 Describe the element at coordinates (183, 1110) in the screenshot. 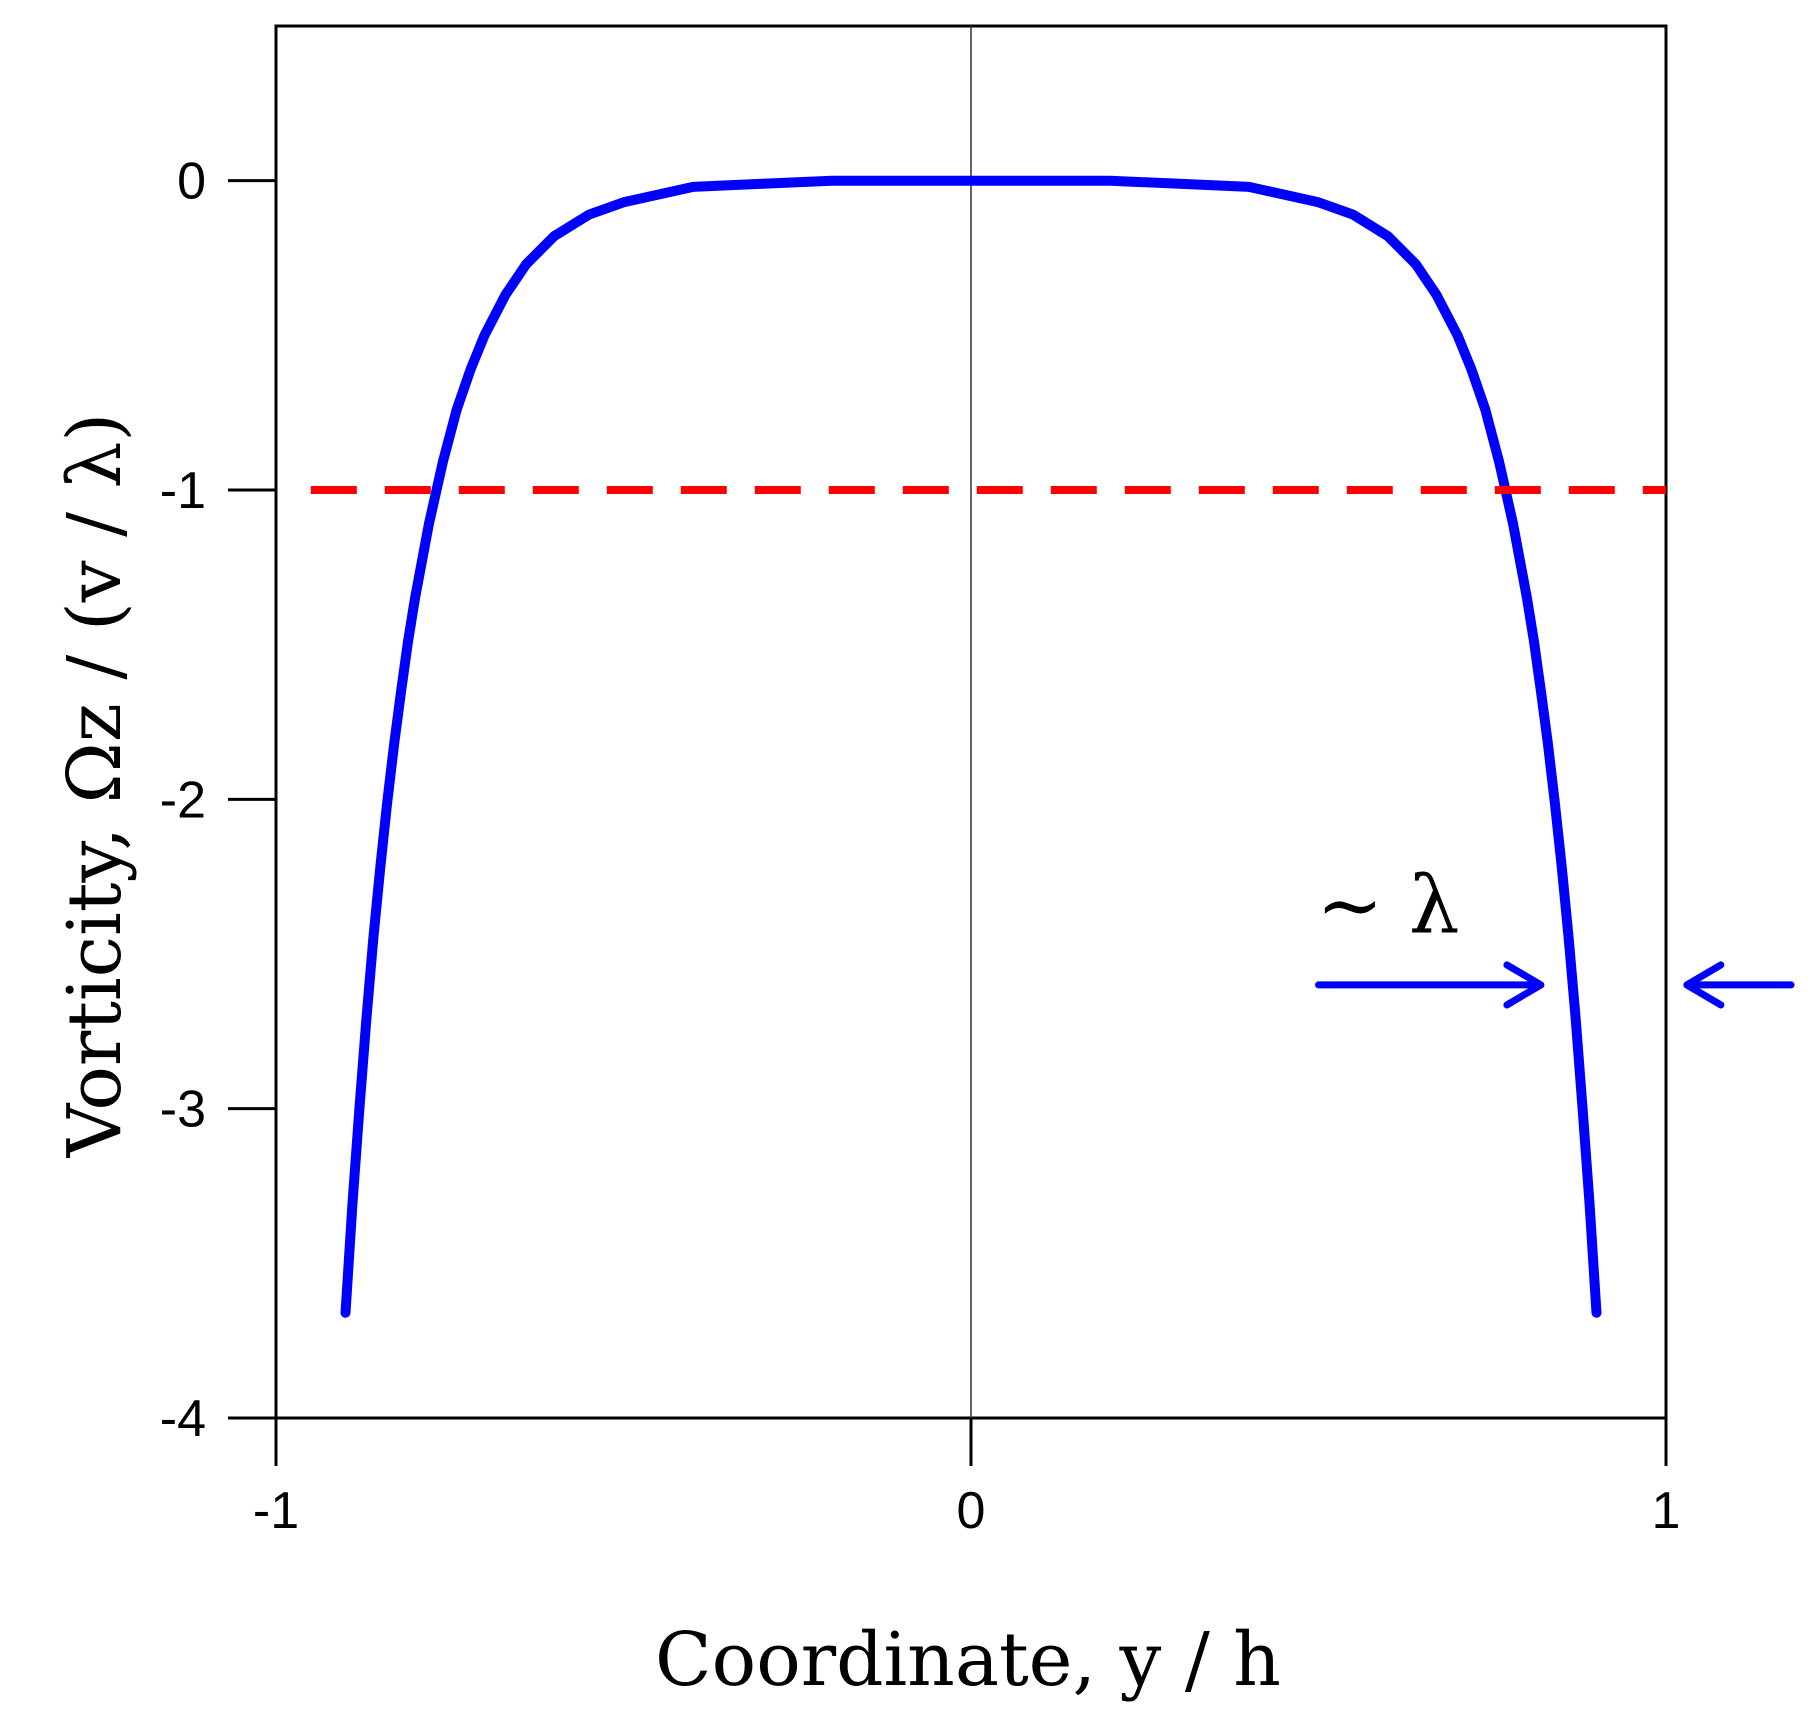

I see `y-tick-label: -3` at that location.